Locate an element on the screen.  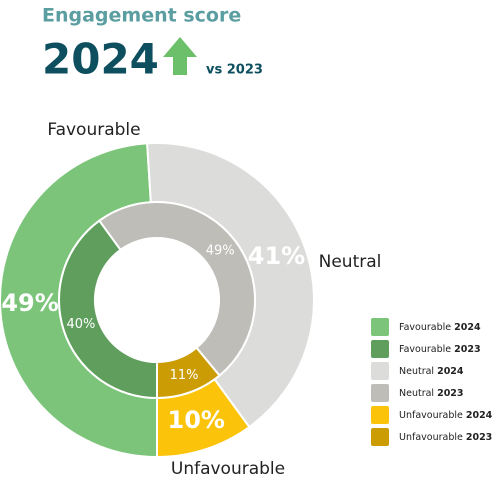
data-label: 10% is located at coordinates (196, 420).